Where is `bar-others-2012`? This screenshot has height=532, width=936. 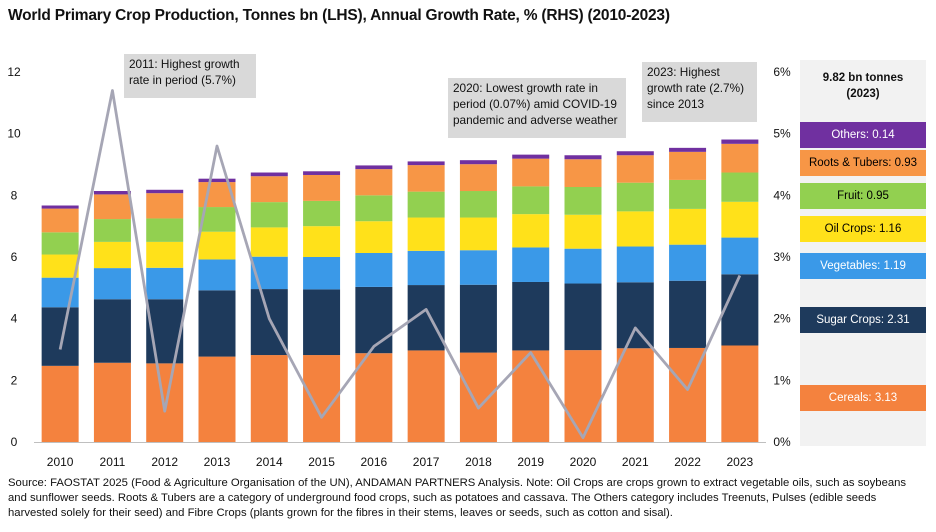 bar-others-2012 is located at coordinates (165, 191).